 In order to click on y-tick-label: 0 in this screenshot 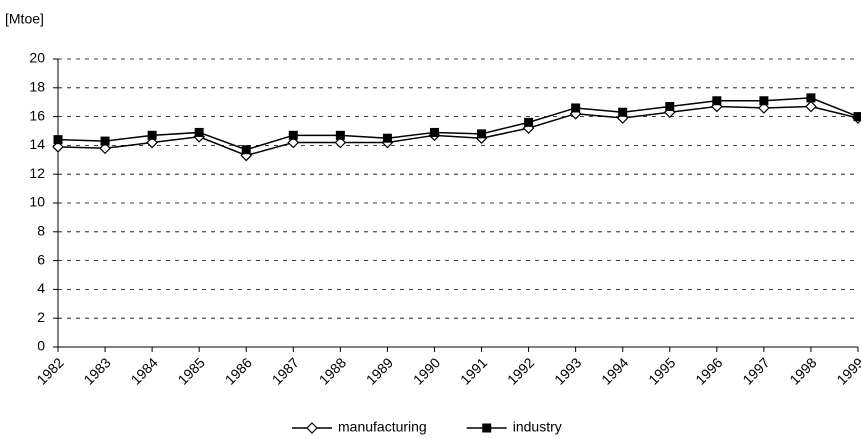, I will do `click(41, 346)`.